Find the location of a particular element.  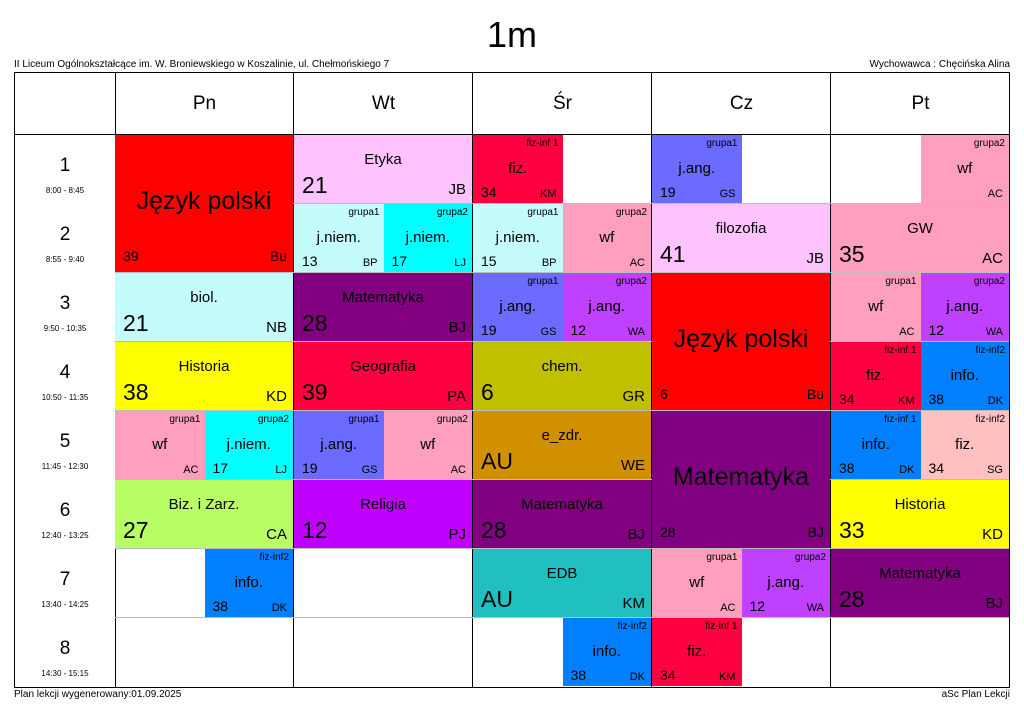

lesson-subject: Język polski is located at coordinates (741, 339).